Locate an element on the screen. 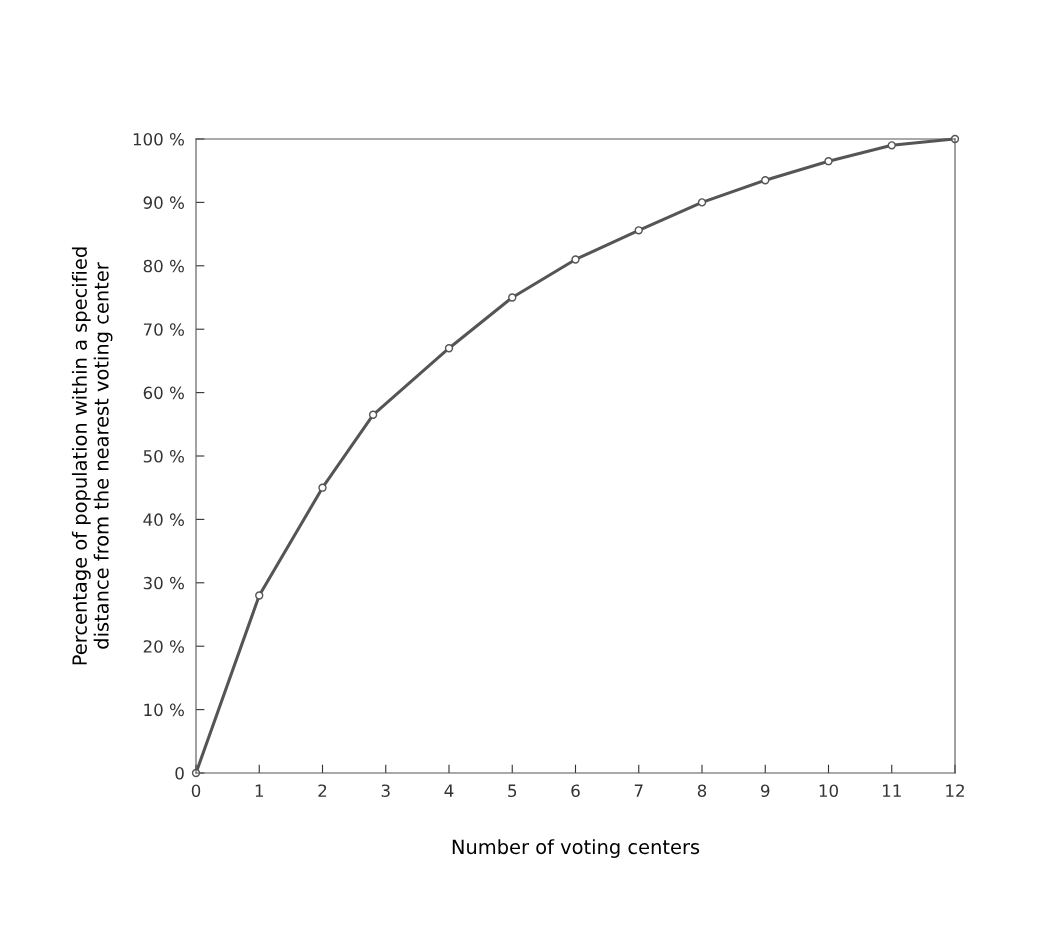 The width and height of the screenshot is (1040, 933). y-tick-label: 50 % is located at coordinates (163, 456).